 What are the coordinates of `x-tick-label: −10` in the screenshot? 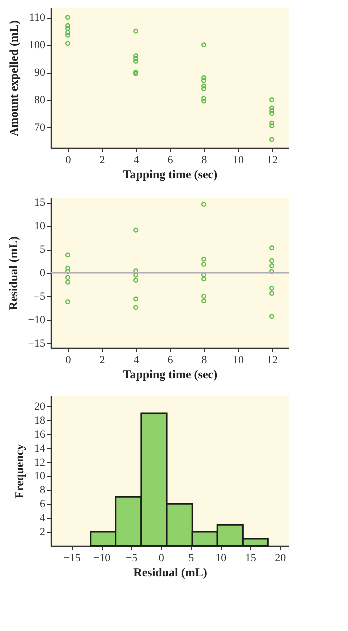 It's located at (102, 558).